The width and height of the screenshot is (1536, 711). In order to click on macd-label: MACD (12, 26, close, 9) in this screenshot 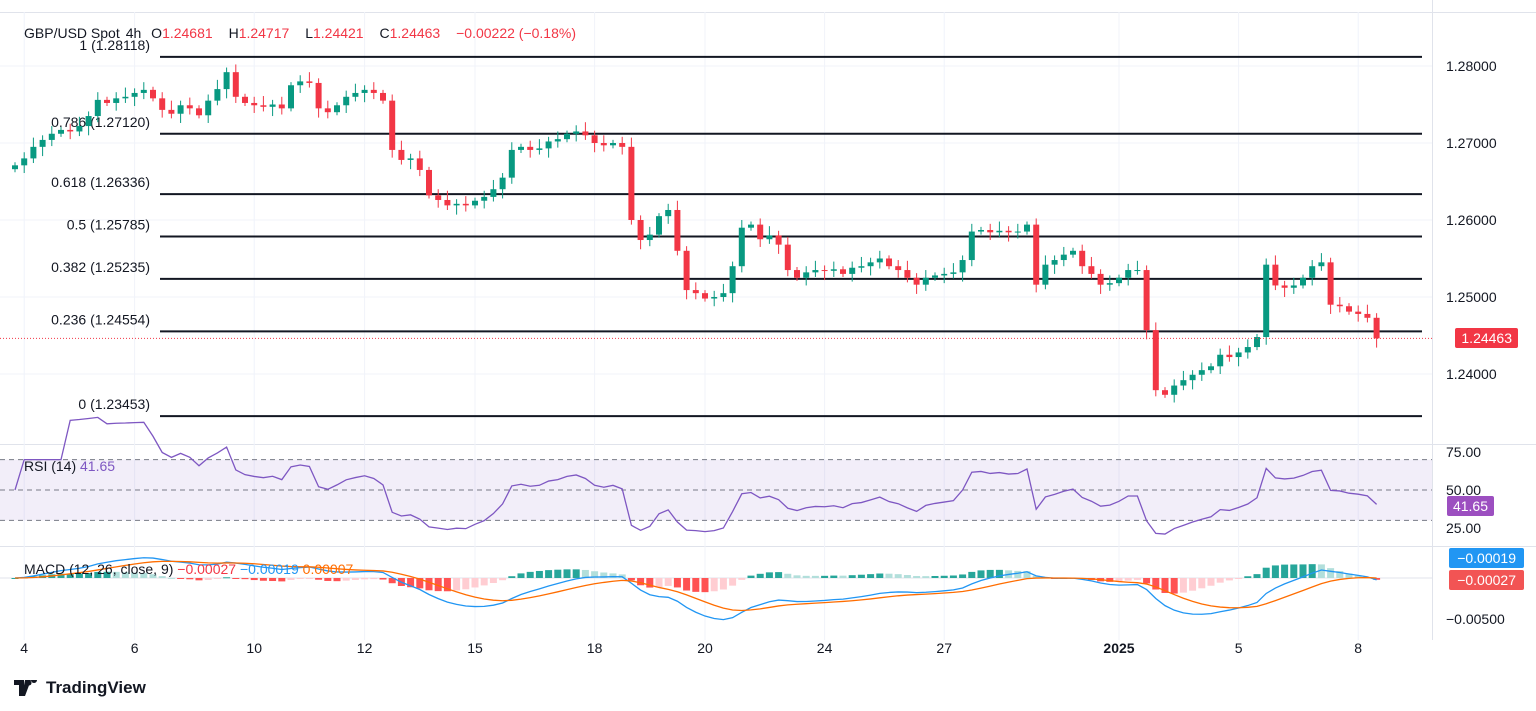, I will do `click(99, 569)`.